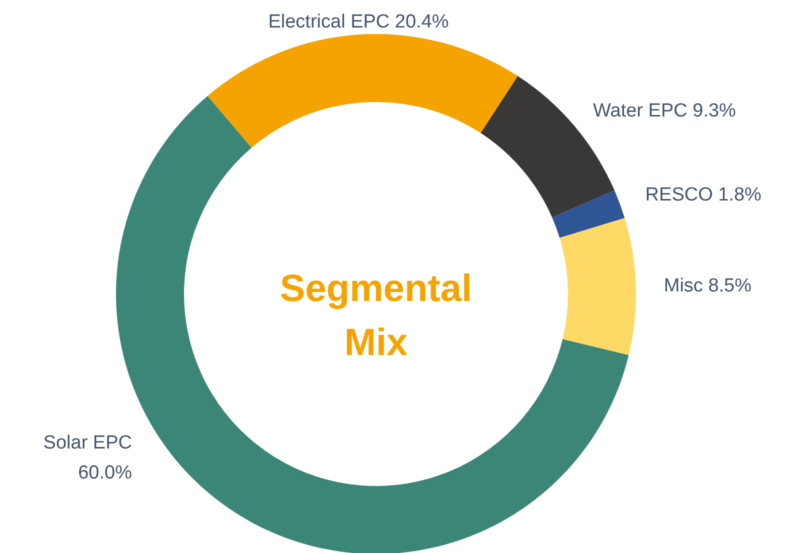 The width and height of the screenshot is (799, 553). I want to click on data-label: 60.0%, so click(105, 473).